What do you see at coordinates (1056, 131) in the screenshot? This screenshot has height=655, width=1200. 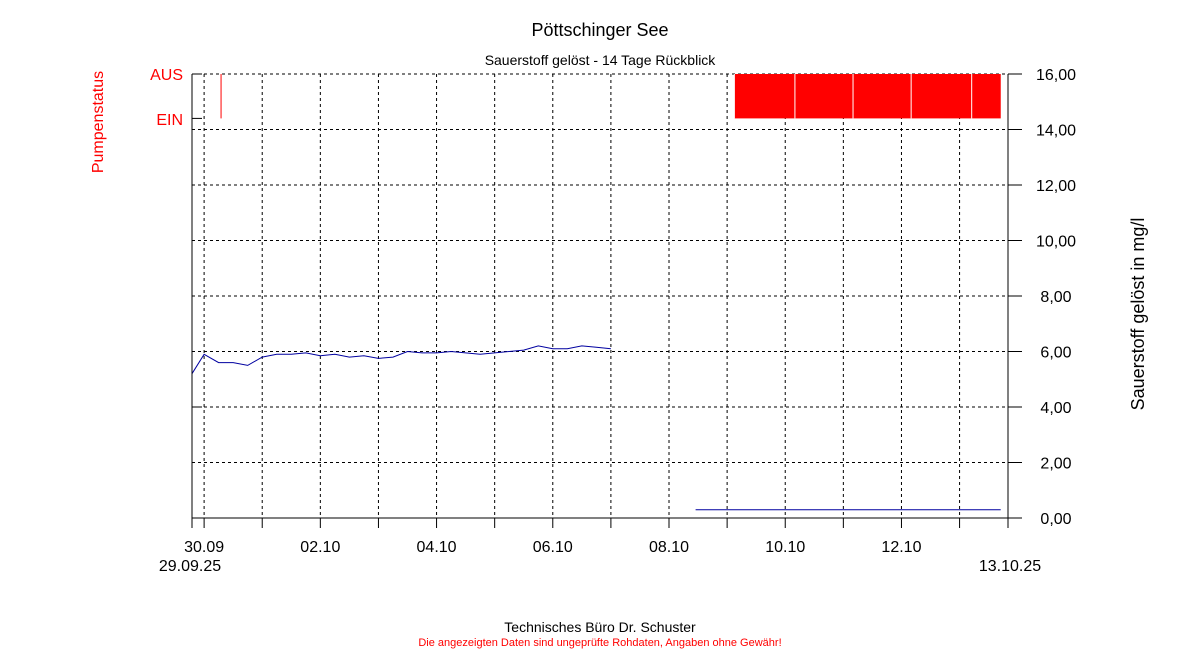 I see `y-tick-label: 14,00` at bounding box center [1056, 131].